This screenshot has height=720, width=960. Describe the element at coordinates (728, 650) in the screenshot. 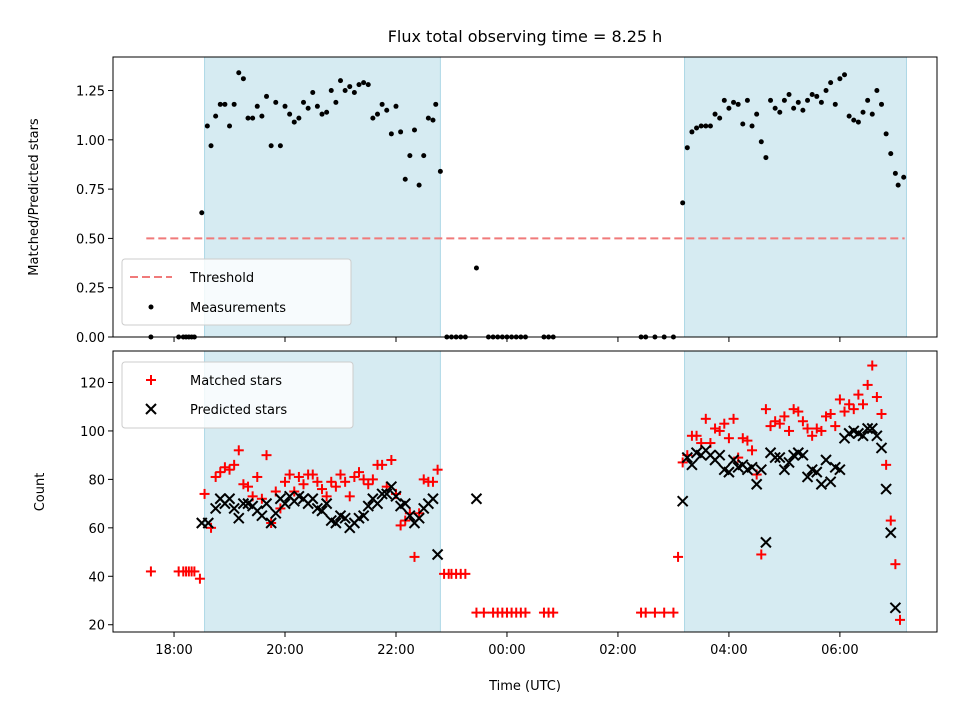

I see `bottom-x-tick-label: 04:00` at that location.